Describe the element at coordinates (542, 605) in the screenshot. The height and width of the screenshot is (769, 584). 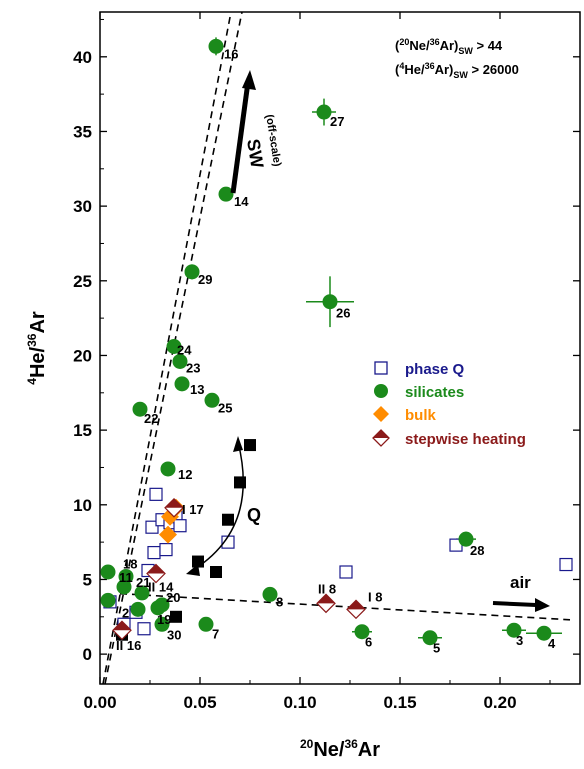
I see `air-arrow-head` at that location.